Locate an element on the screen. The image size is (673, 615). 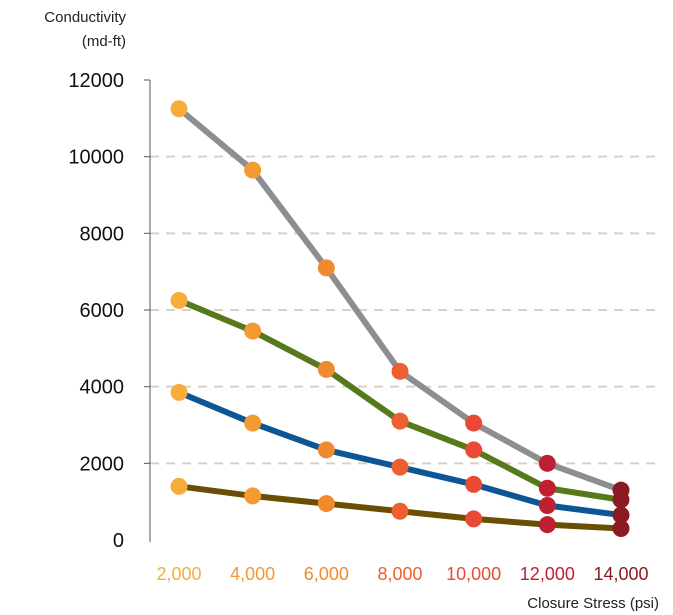
x-tick-label: 6,000 is located at coordinates (326, 574).